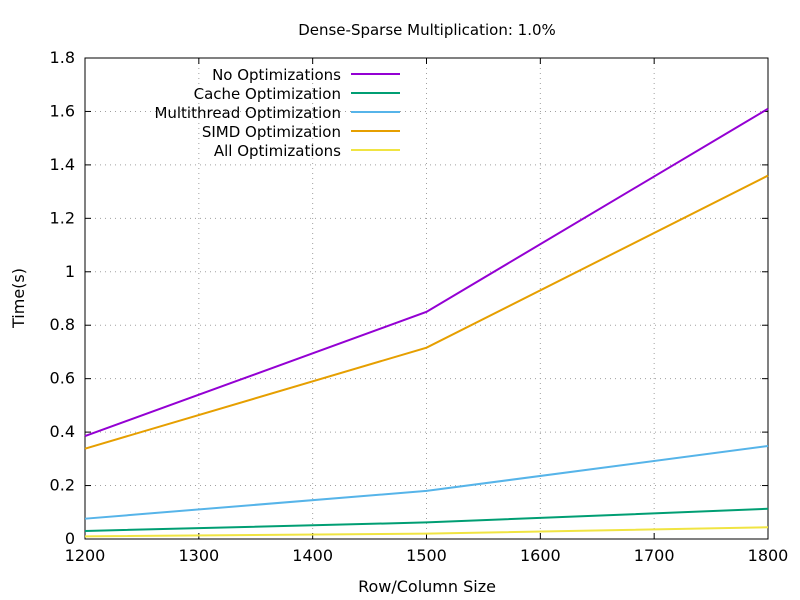 The image size is (800, 600). Describe the element at coordinates (62, 164) in the screenshot. I see `y-tick-label: 1.4` at that location.